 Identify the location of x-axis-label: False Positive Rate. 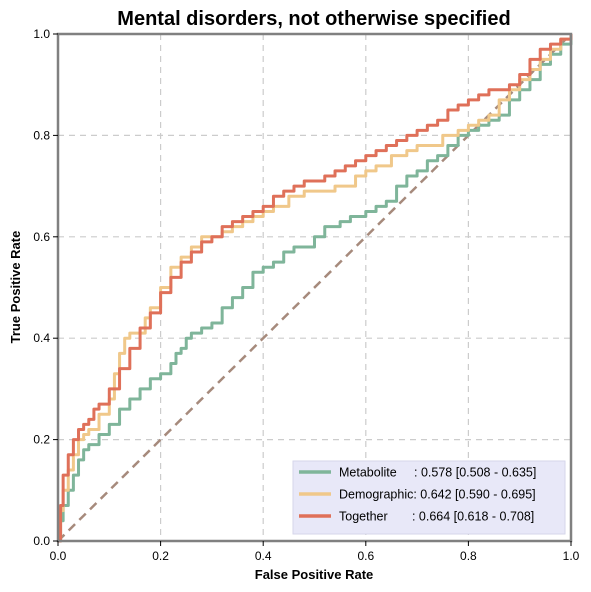
(314, 574).